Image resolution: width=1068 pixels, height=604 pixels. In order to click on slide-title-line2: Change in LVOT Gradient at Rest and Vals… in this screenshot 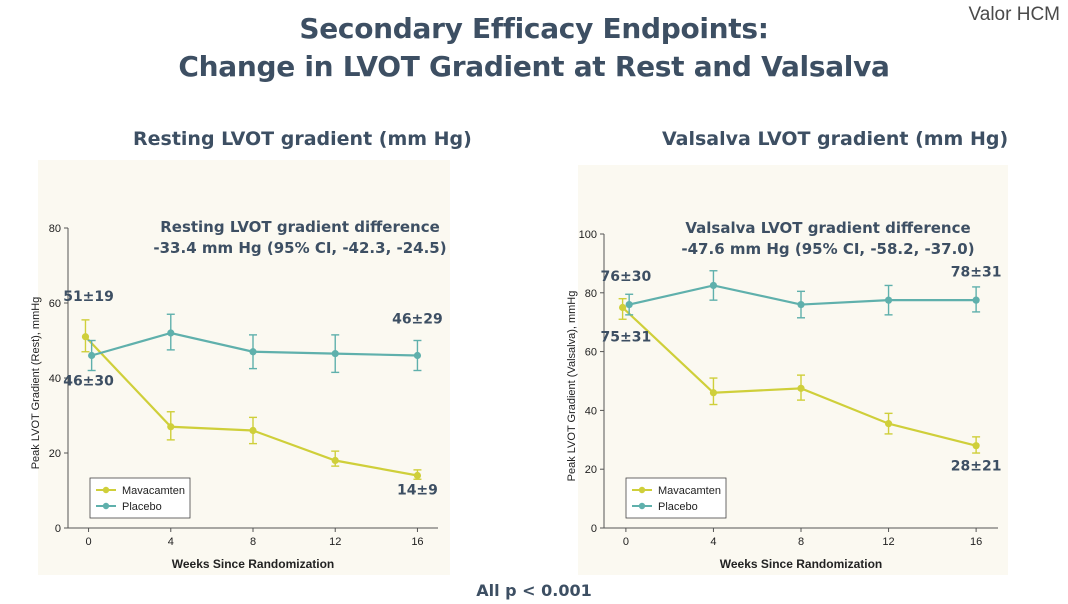, I will do `click(534, 66)`.